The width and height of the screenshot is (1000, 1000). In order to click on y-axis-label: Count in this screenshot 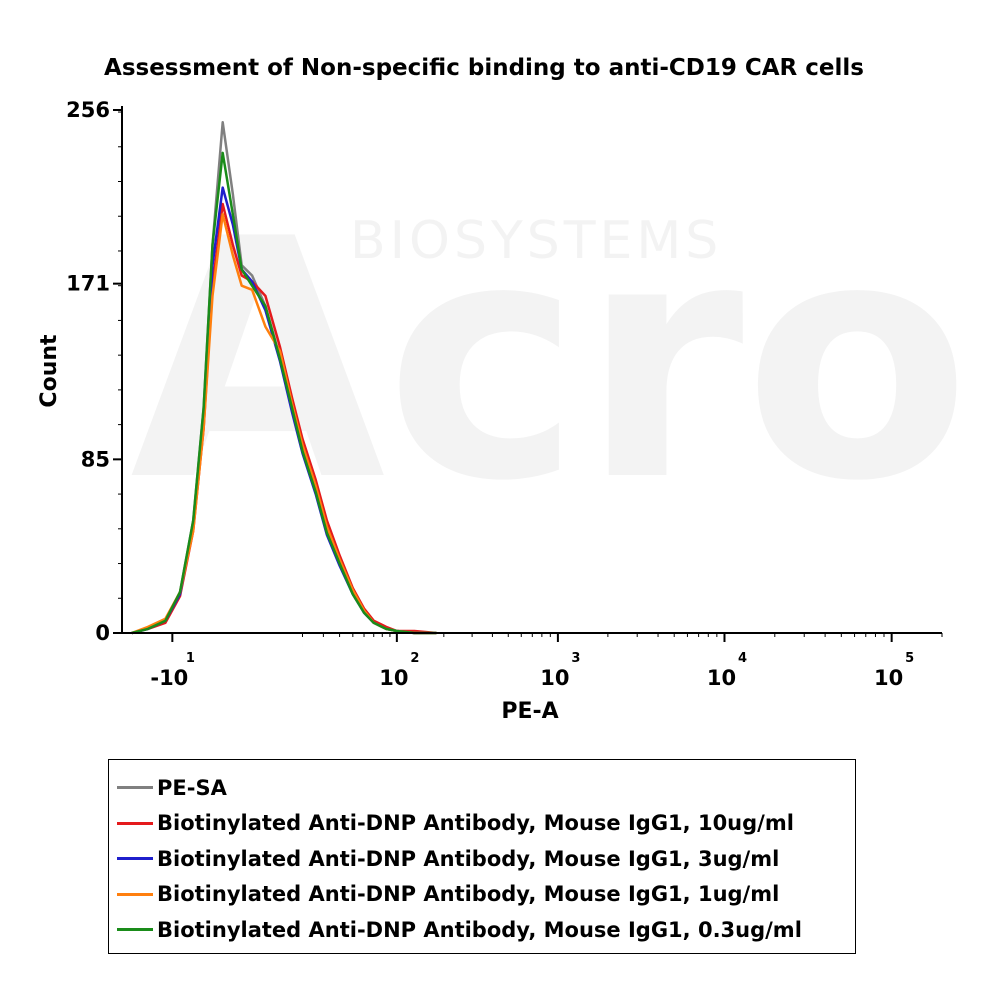, I will do `click(49, 371)`.